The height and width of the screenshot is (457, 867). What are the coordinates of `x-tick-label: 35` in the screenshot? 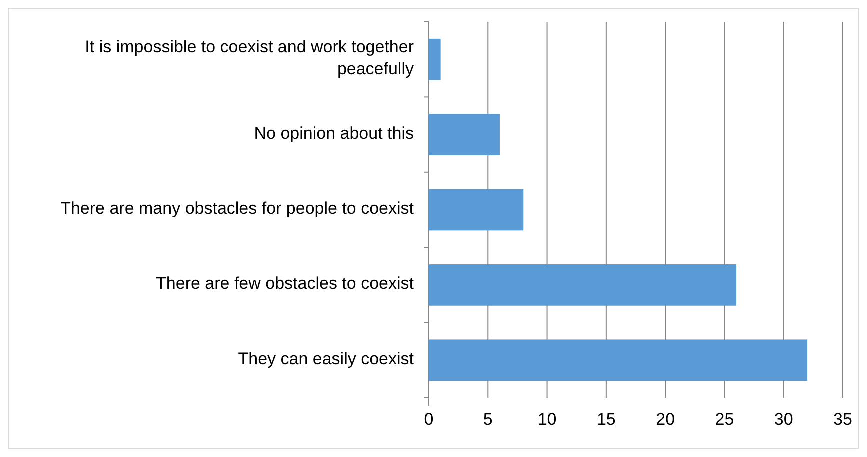 It's located at (843, 419).